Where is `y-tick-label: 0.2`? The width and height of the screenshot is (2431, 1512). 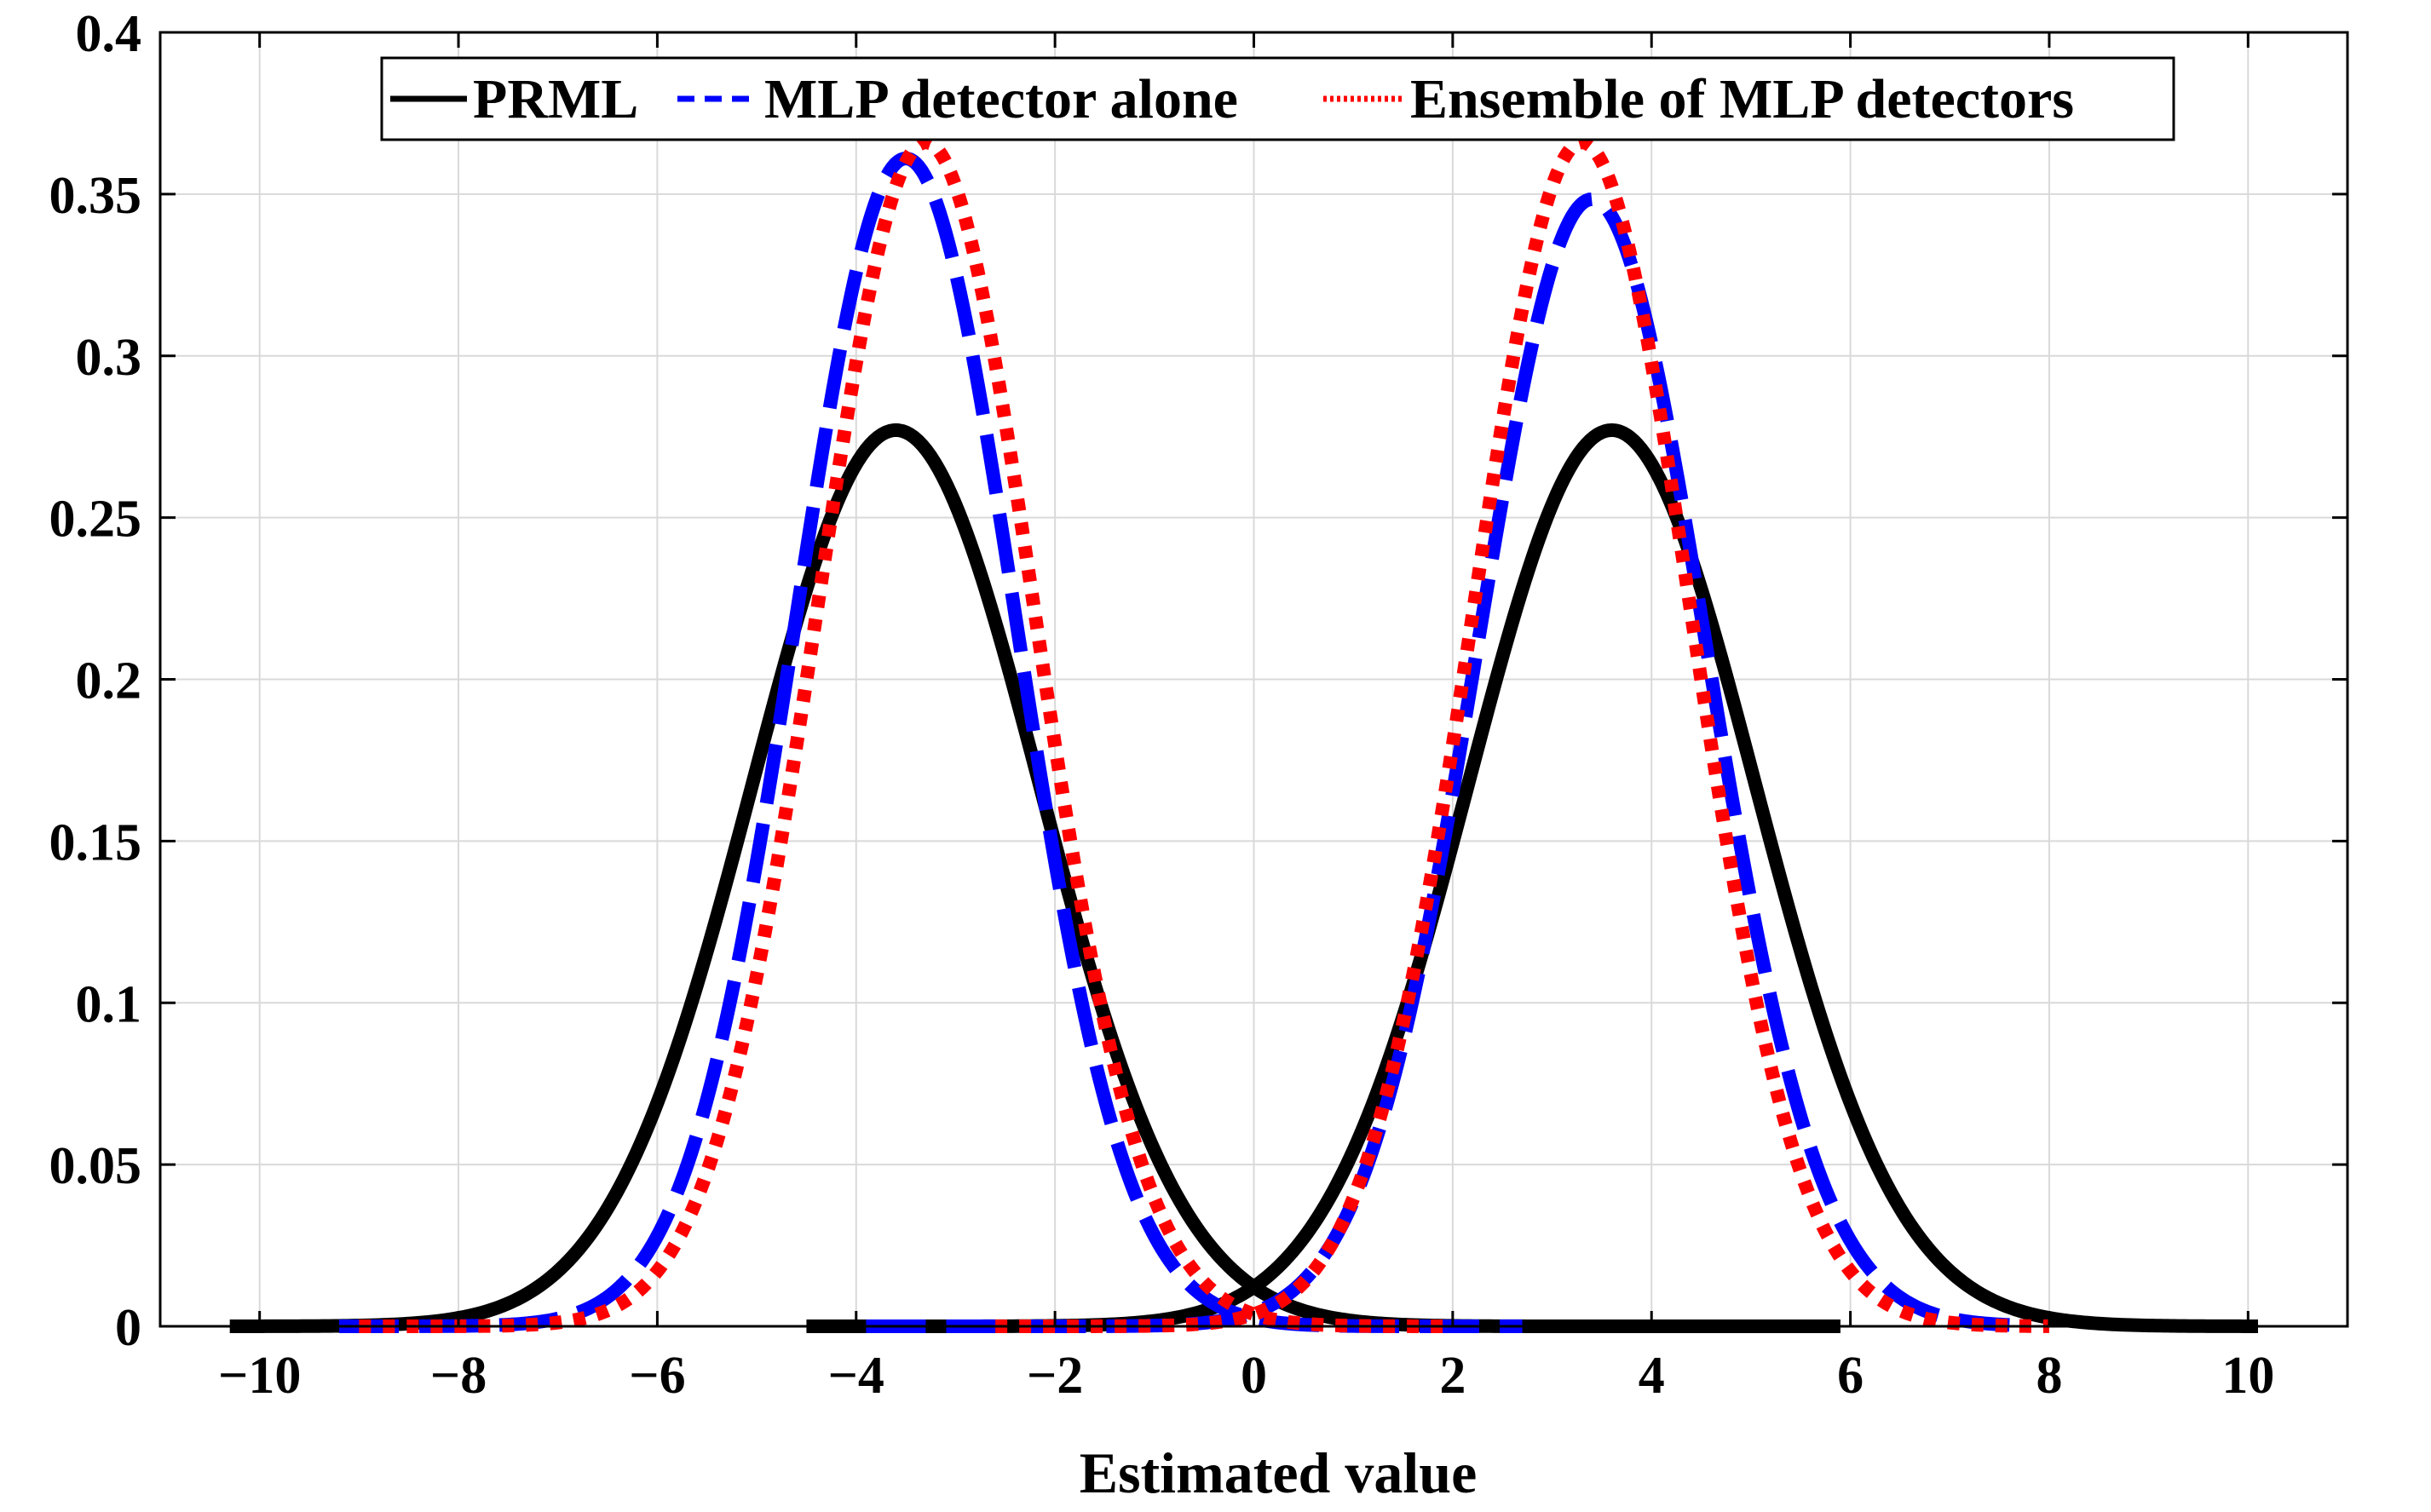
y-tick-label: 0.2 is located at coordinates (109, 681).